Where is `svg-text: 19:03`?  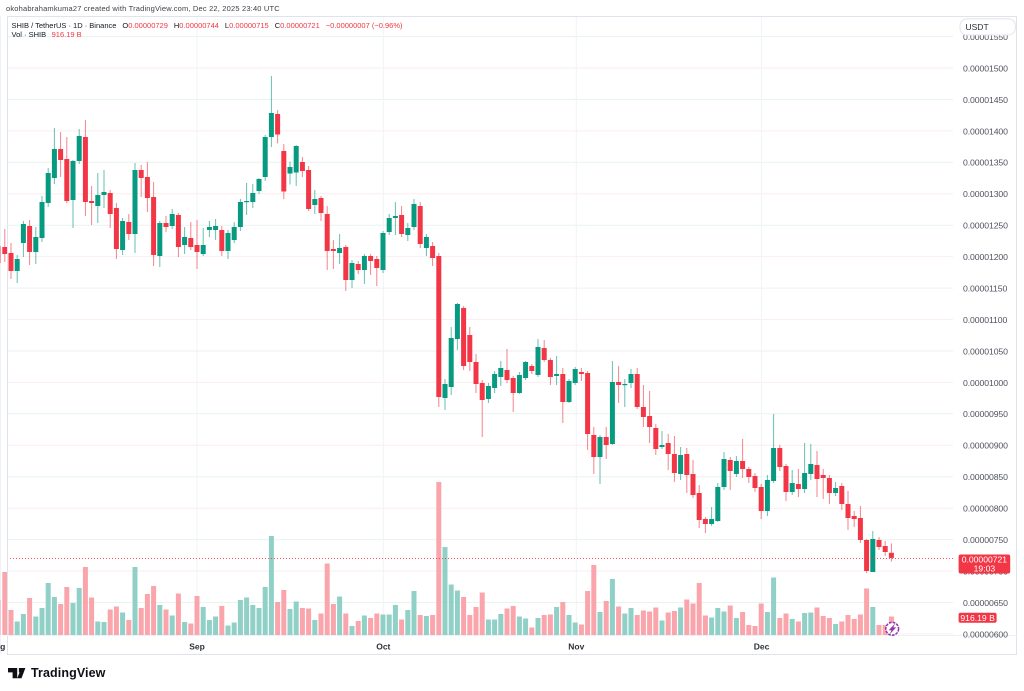
svg-text: 19:03 is located at coordinates (985, 568).